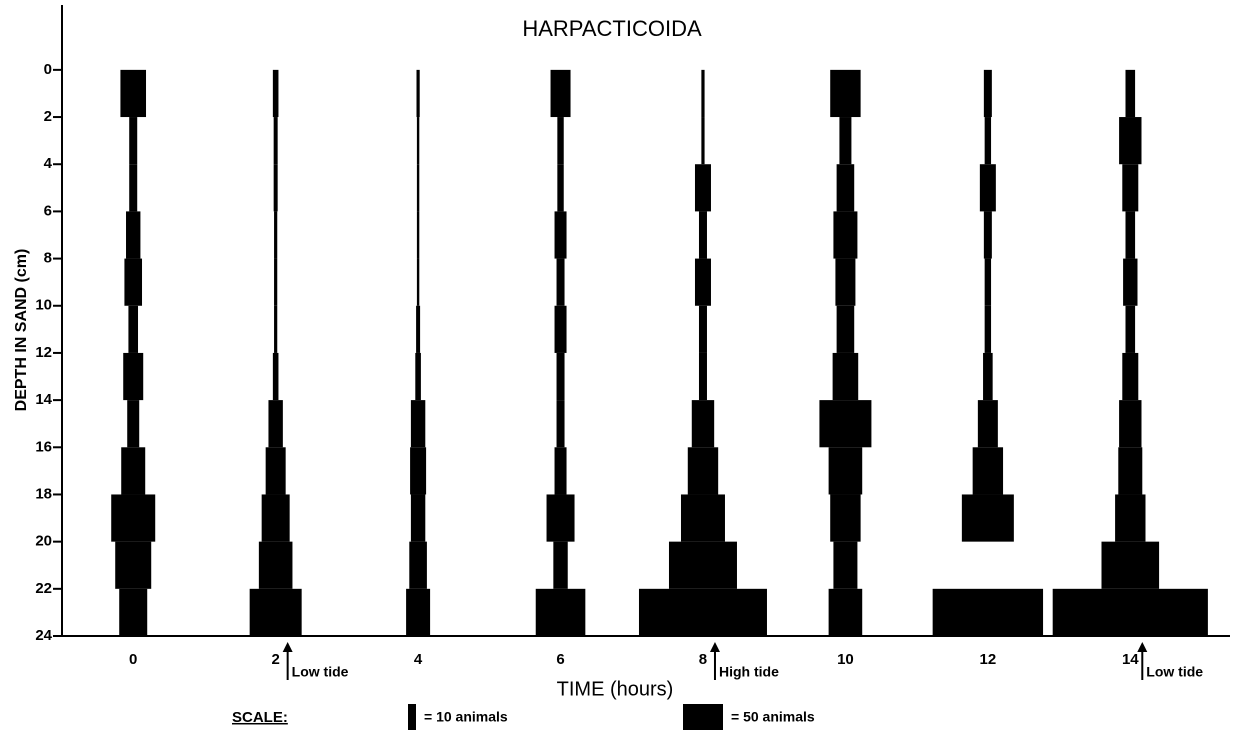  I want to click on scale-title: SCALE:, so click(260, 717).